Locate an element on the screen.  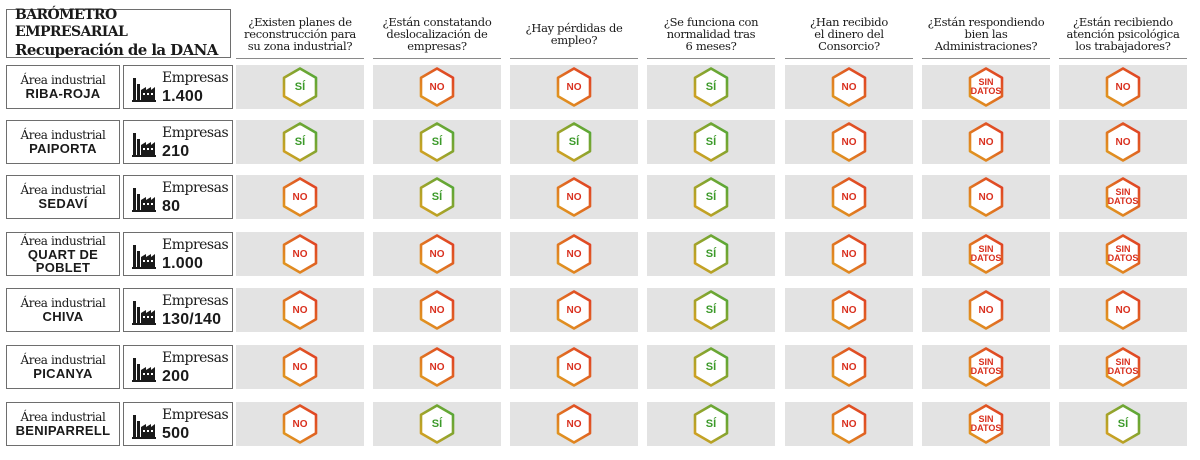
companies-count: 210 is located at coordinates (176, 151).